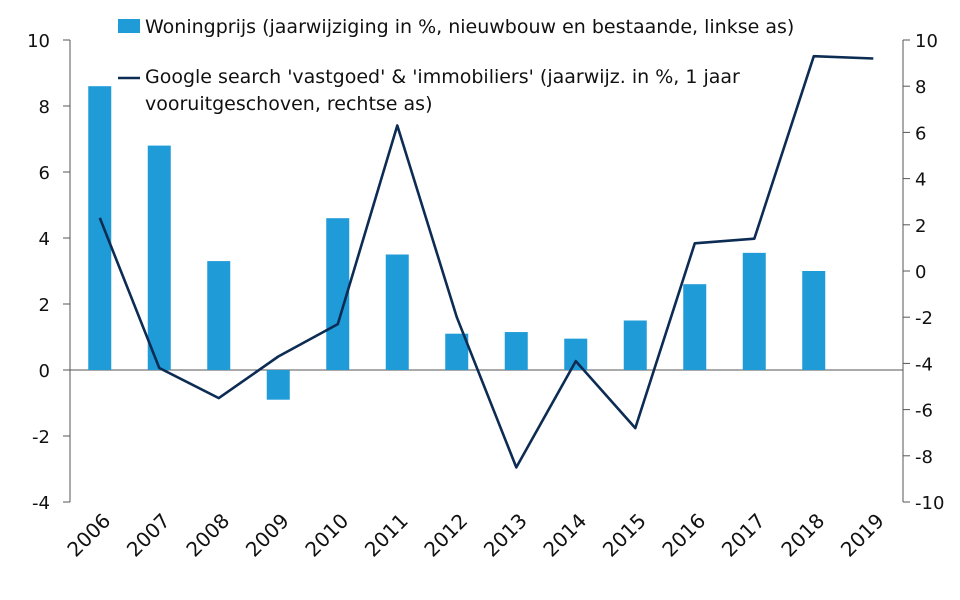 The width and height of the screenshot is (960, 600). I want to click on right-axis-ticks: -10 -8 -6 -4 -2 0 2 4 6 8 10, so click(923, 272).